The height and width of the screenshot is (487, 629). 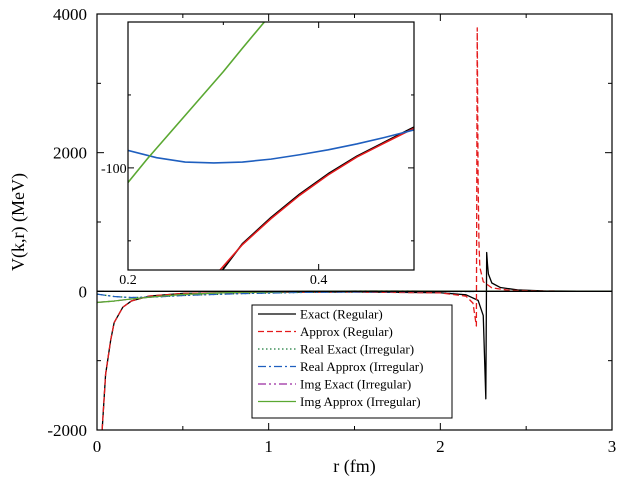 What do you see at coordinates (319, 280) in the screenshot?
I see `inset-x-tick-label: 0.4` at bounding box center [319, 280].